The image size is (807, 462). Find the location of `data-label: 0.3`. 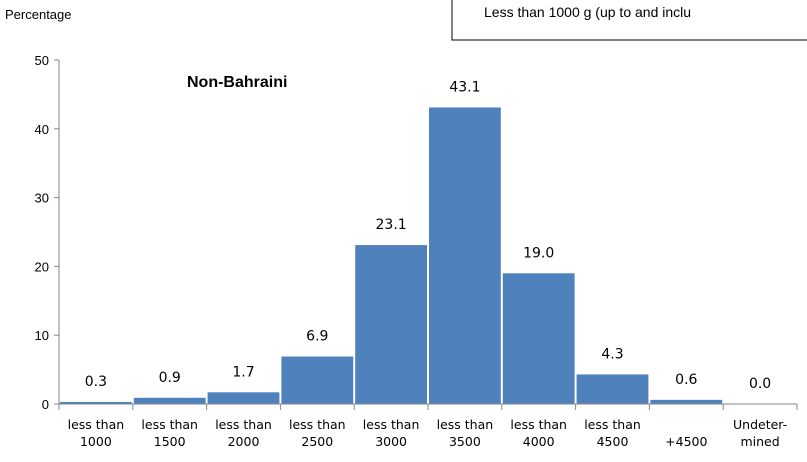

data-label: 0.3 is located at coordinates (96, 382).